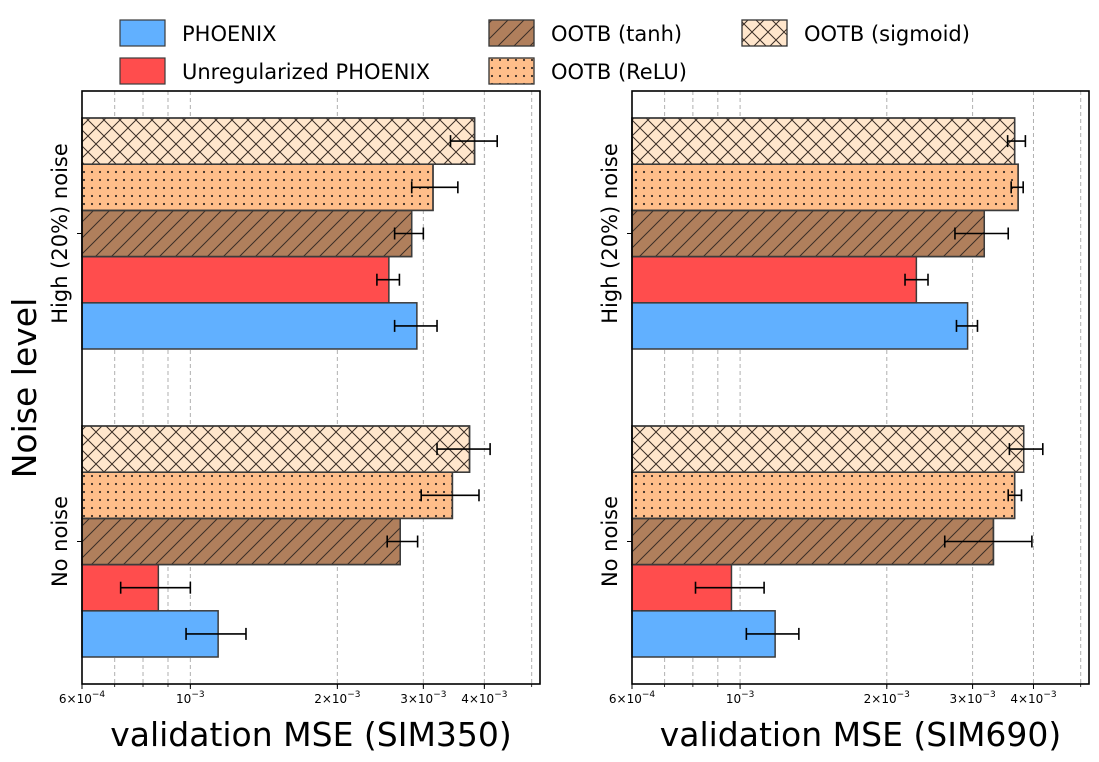  I want to click on legend-label: OOTB (tanh), so click(616, 34).